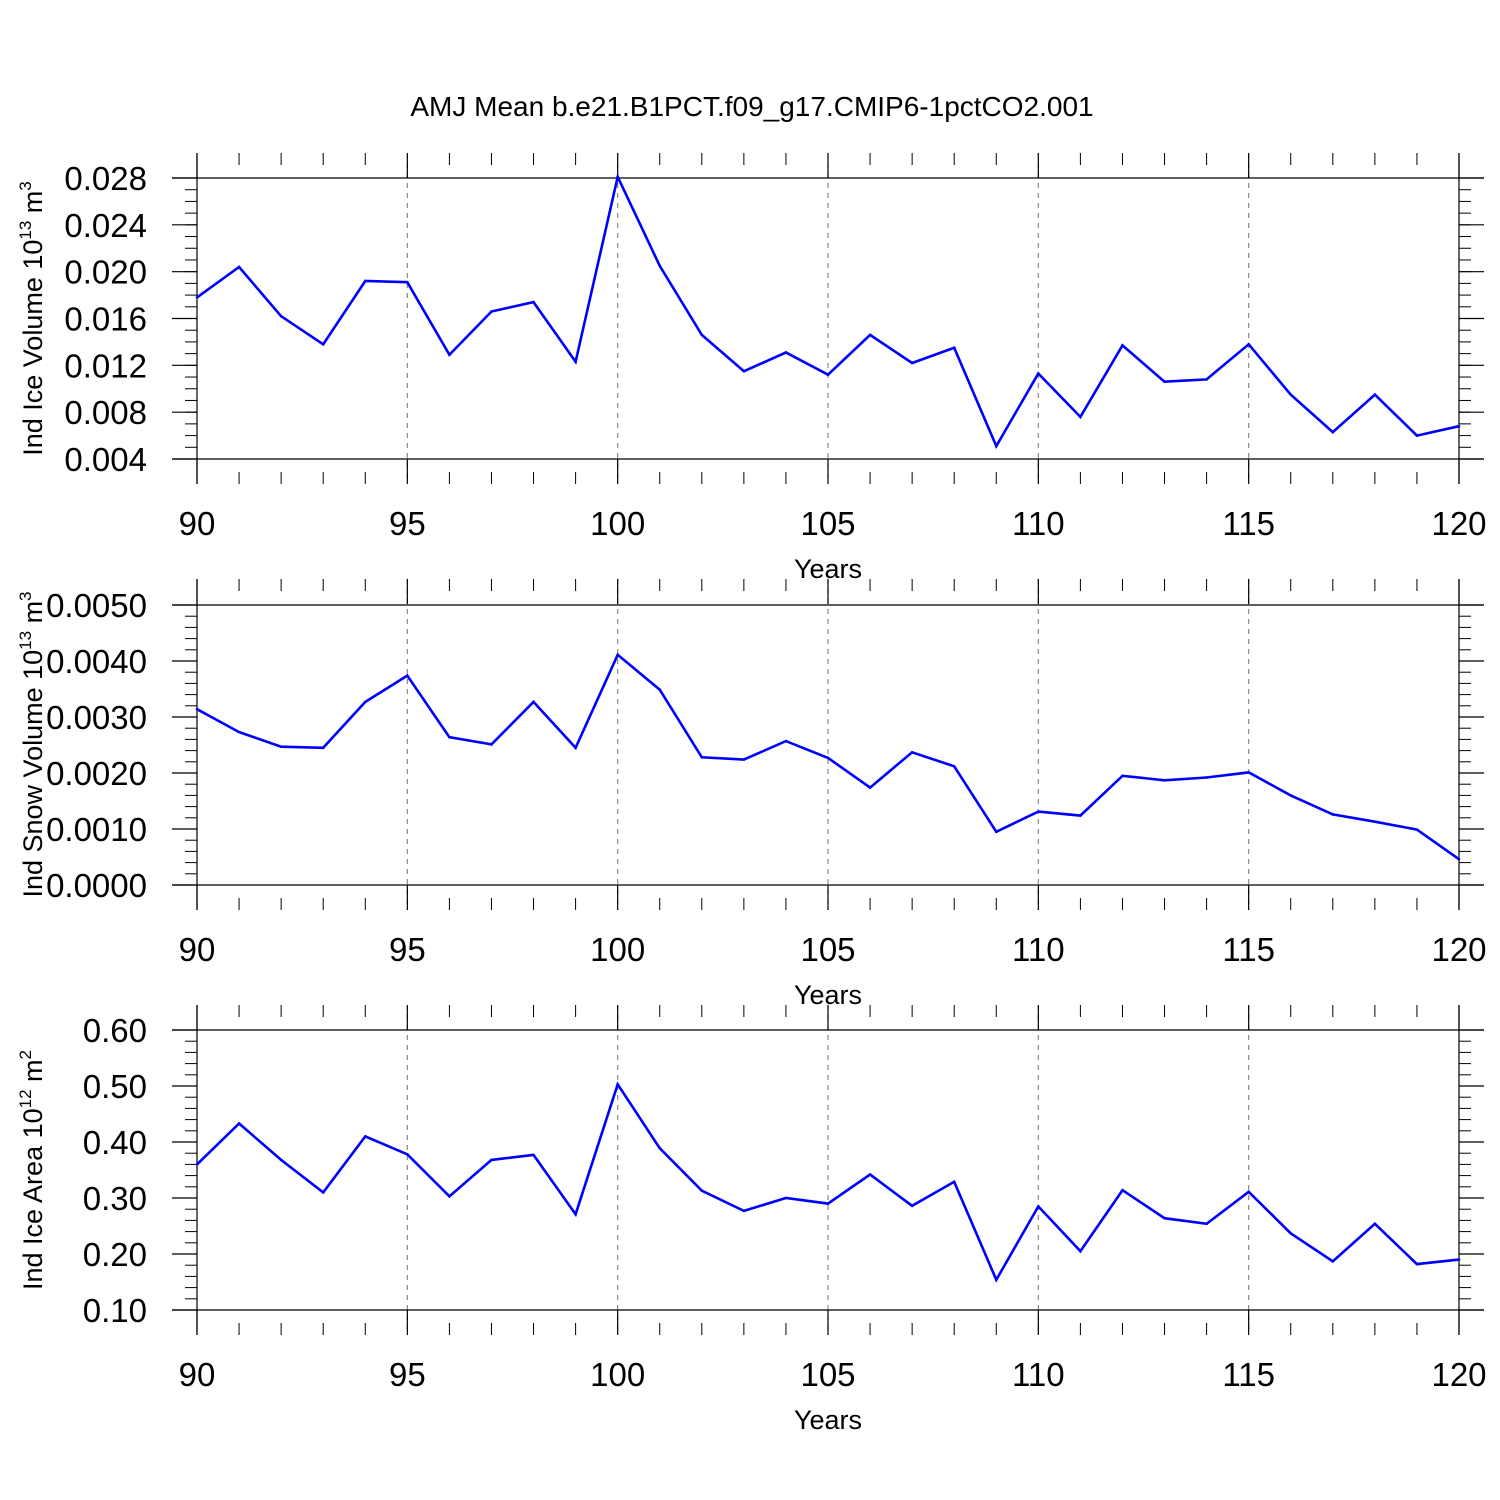  I want to click on data-series-line, so click(828, 1182).